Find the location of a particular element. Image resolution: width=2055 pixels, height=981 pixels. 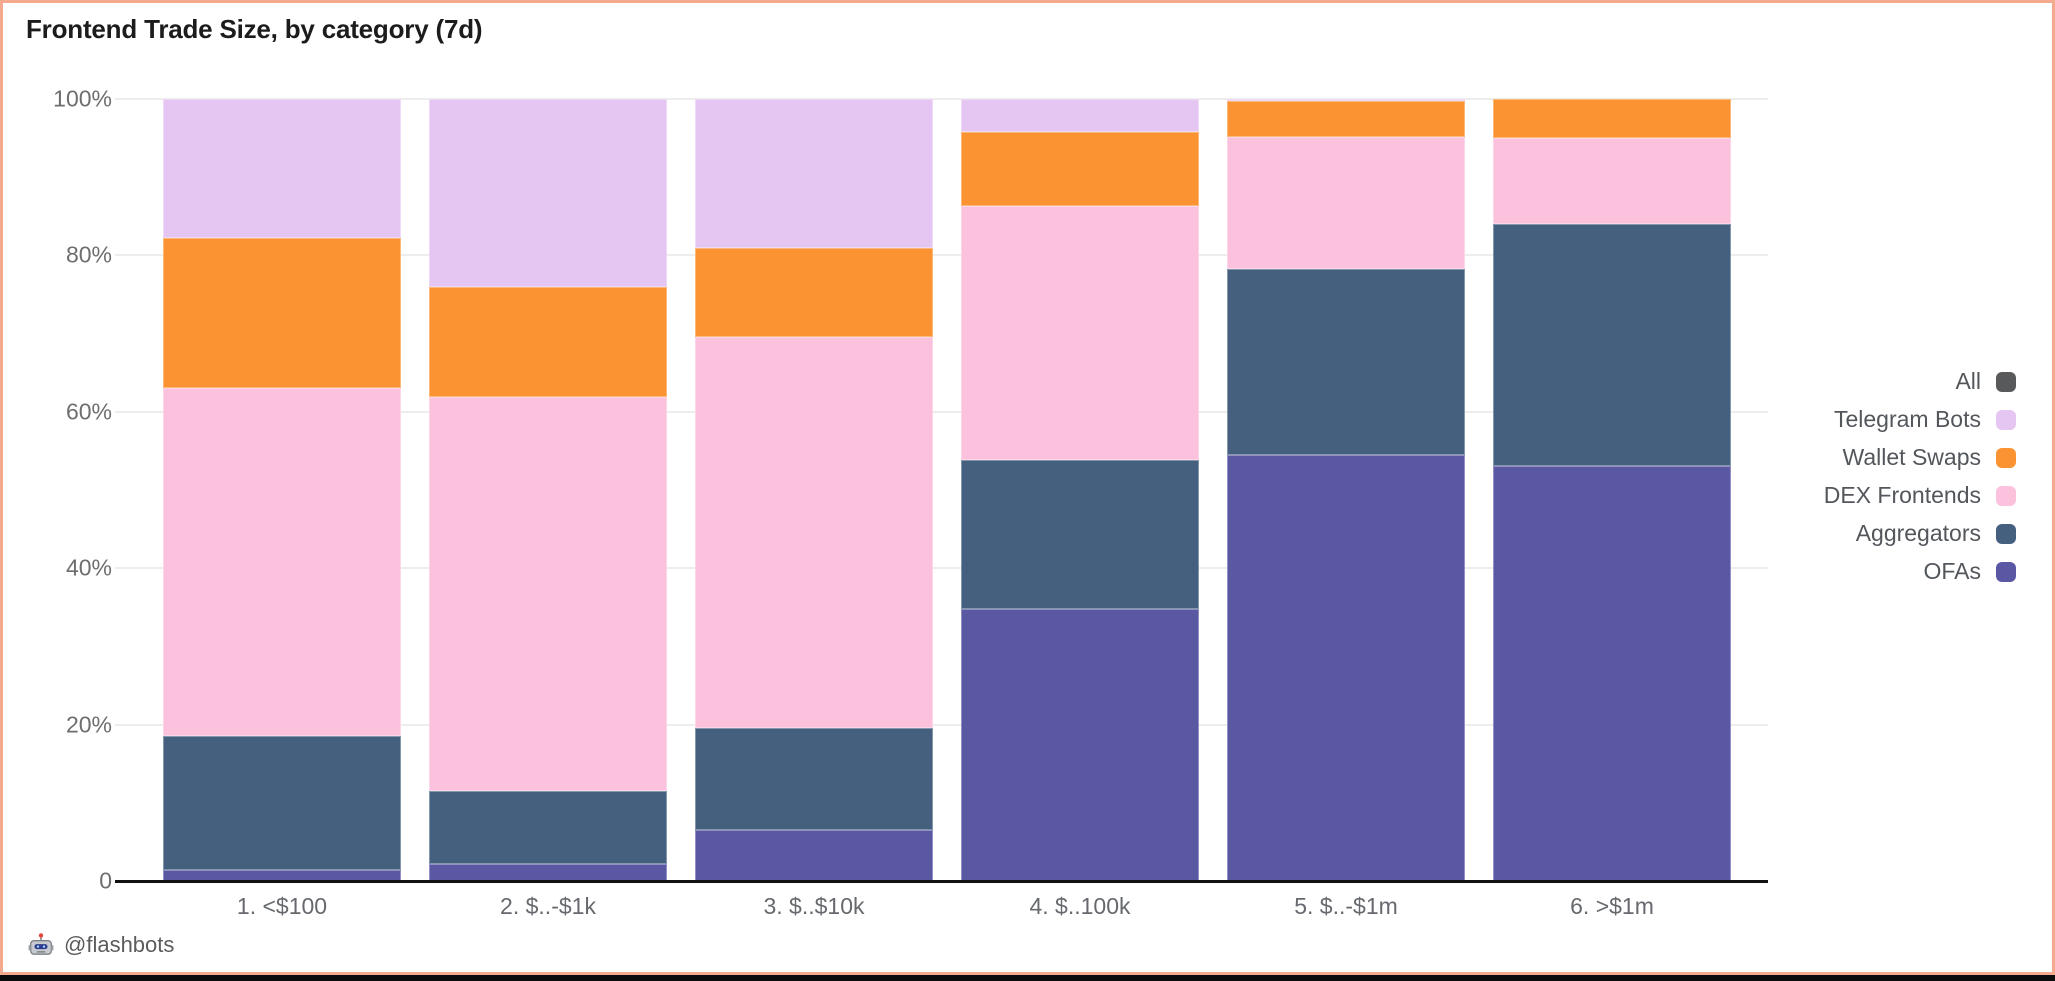

legend-label: DEX Frontends is located at coordinates (1902, 495).